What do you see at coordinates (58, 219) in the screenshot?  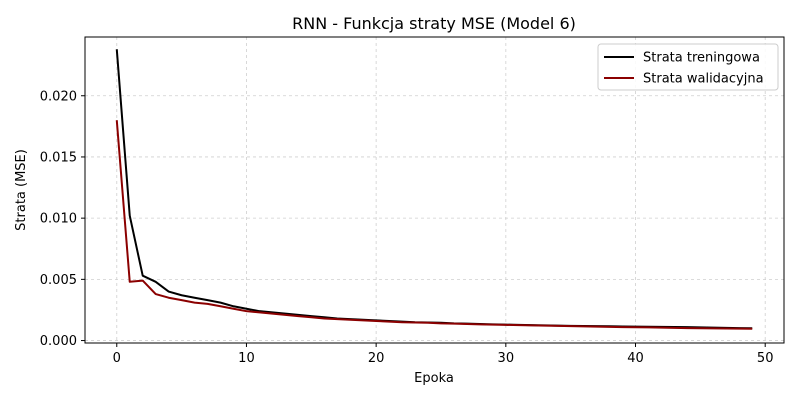 I see `y-tick-label: 0.010` at bounding box center [58, 219].